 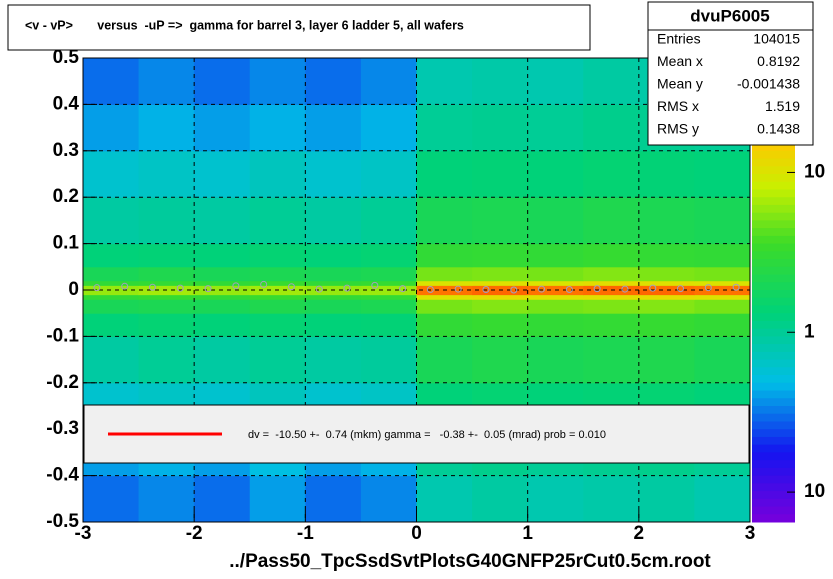 I want to click on stats-value: 0.1438, so click(x=778, y=129).